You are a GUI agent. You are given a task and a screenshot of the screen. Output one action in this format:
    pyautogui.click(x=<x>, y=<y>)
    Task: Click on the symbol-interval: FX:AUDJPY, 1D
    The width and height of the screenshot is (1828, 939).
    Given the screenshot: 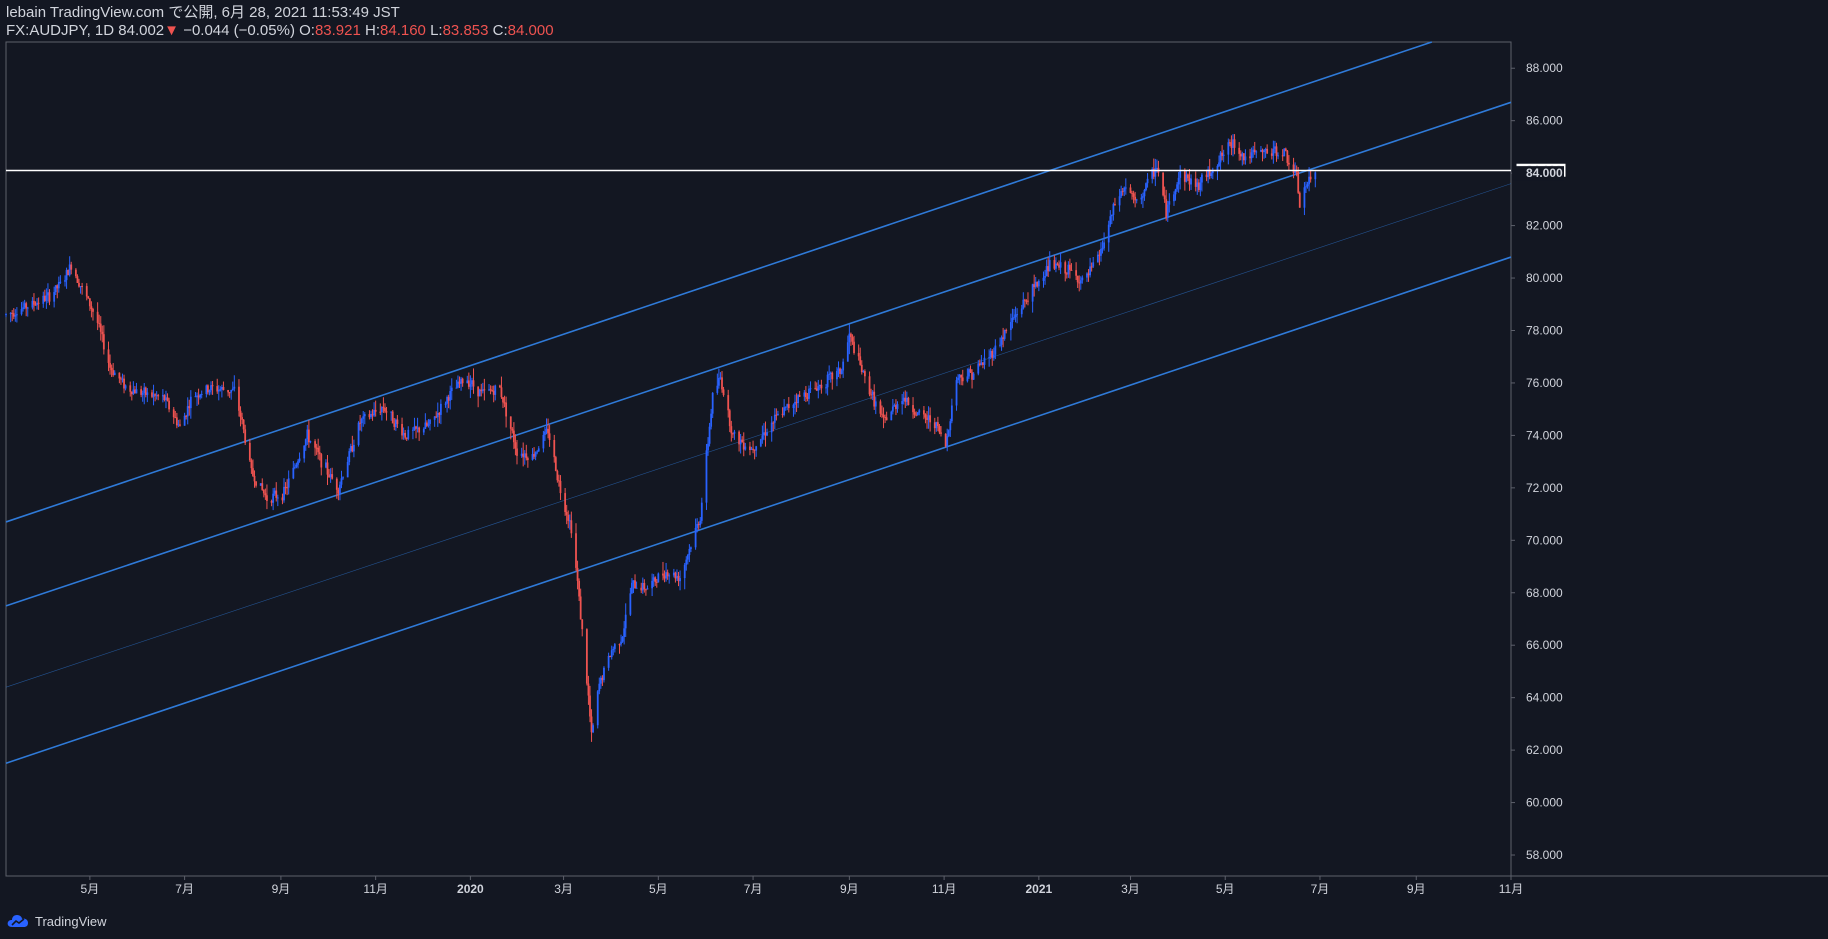 What is the action you would take?
    pyautogui.click(x=60, y=30)
    